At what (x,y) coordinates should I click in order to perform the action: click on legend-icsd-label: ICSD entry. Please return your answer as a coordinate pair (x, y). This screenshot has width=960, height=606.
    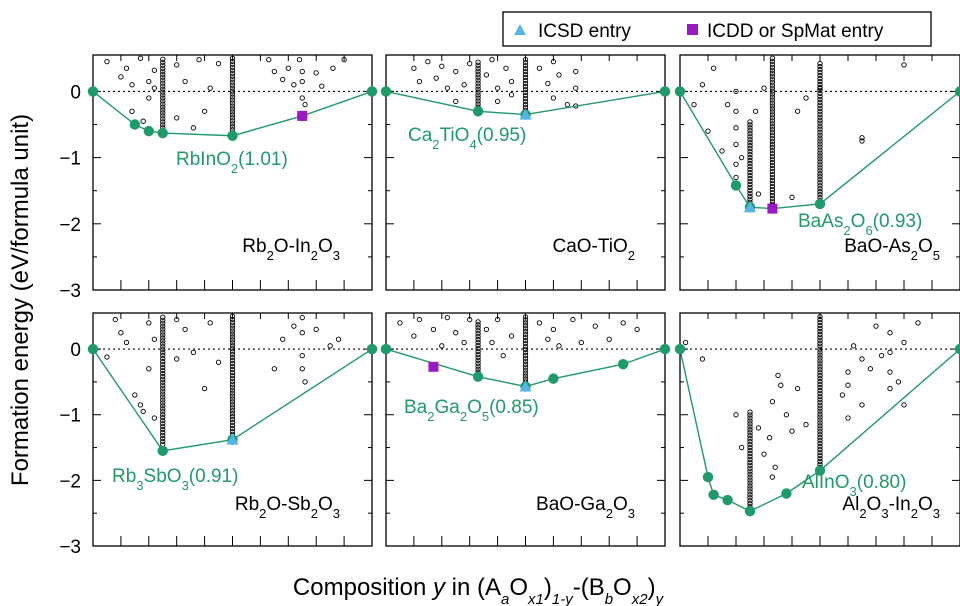
    Looking at the image, I should click on (584, 31).